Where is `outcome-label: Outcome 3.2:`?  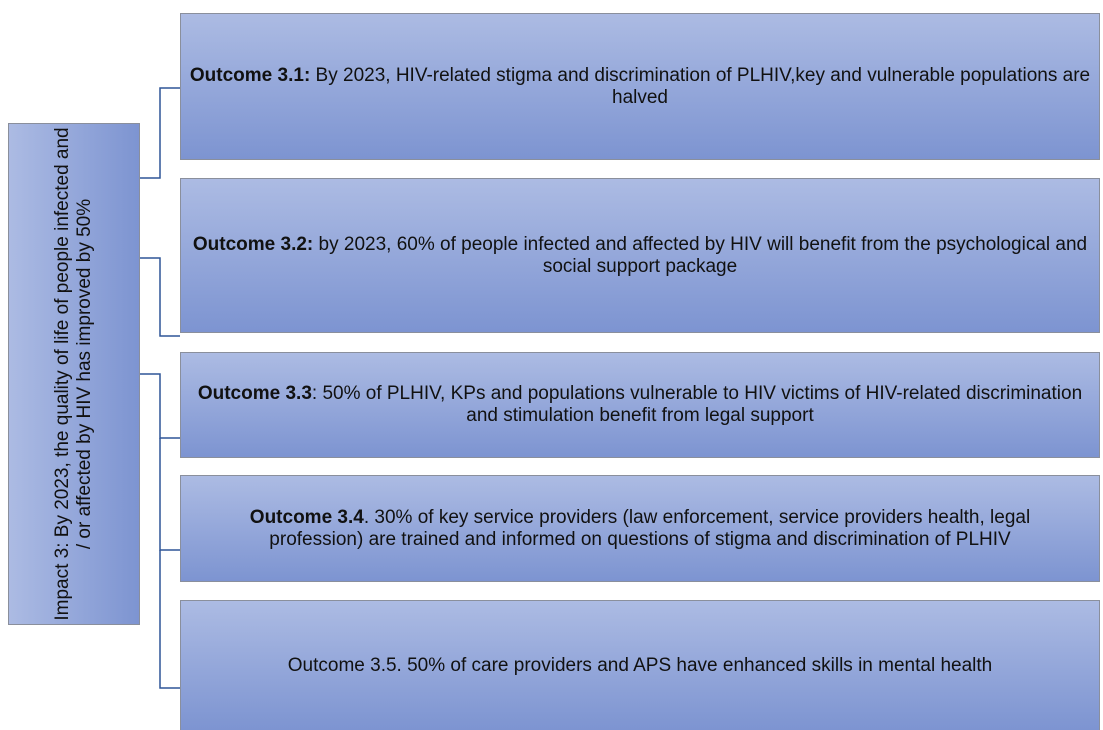
outcome-label: Outcome 3.2: is located at coordinates (253, 244).